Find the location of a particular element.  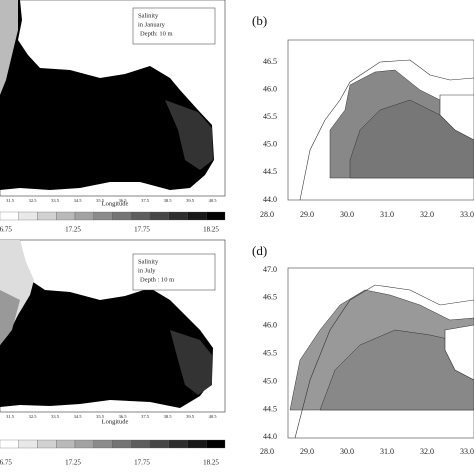

legend-depth: Depth : 10 m is located at coordinates (157, 279).